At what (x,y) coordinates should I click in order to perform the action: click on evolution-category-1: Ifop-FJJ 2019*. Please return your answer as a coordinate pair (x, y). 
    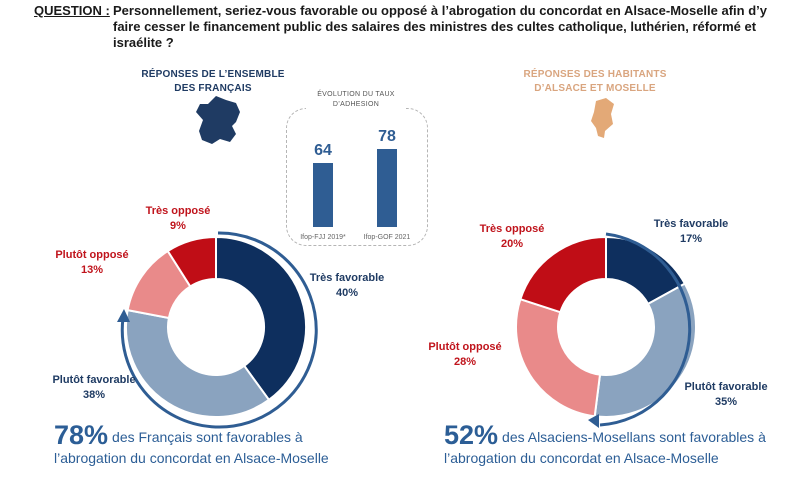
    Looking at the image, I should click on (323, 237).